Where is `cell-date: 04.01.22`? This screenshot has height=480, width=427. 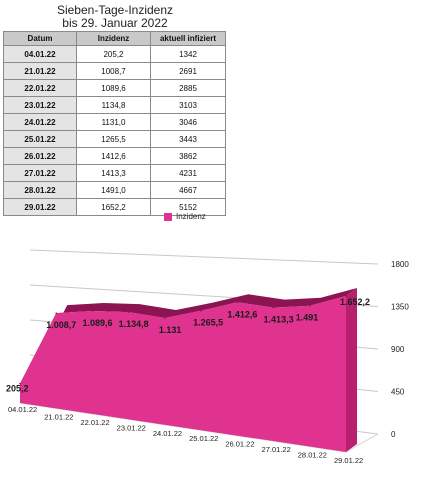 cell-date: 04.01.22 is located at coordinates (40, 54).